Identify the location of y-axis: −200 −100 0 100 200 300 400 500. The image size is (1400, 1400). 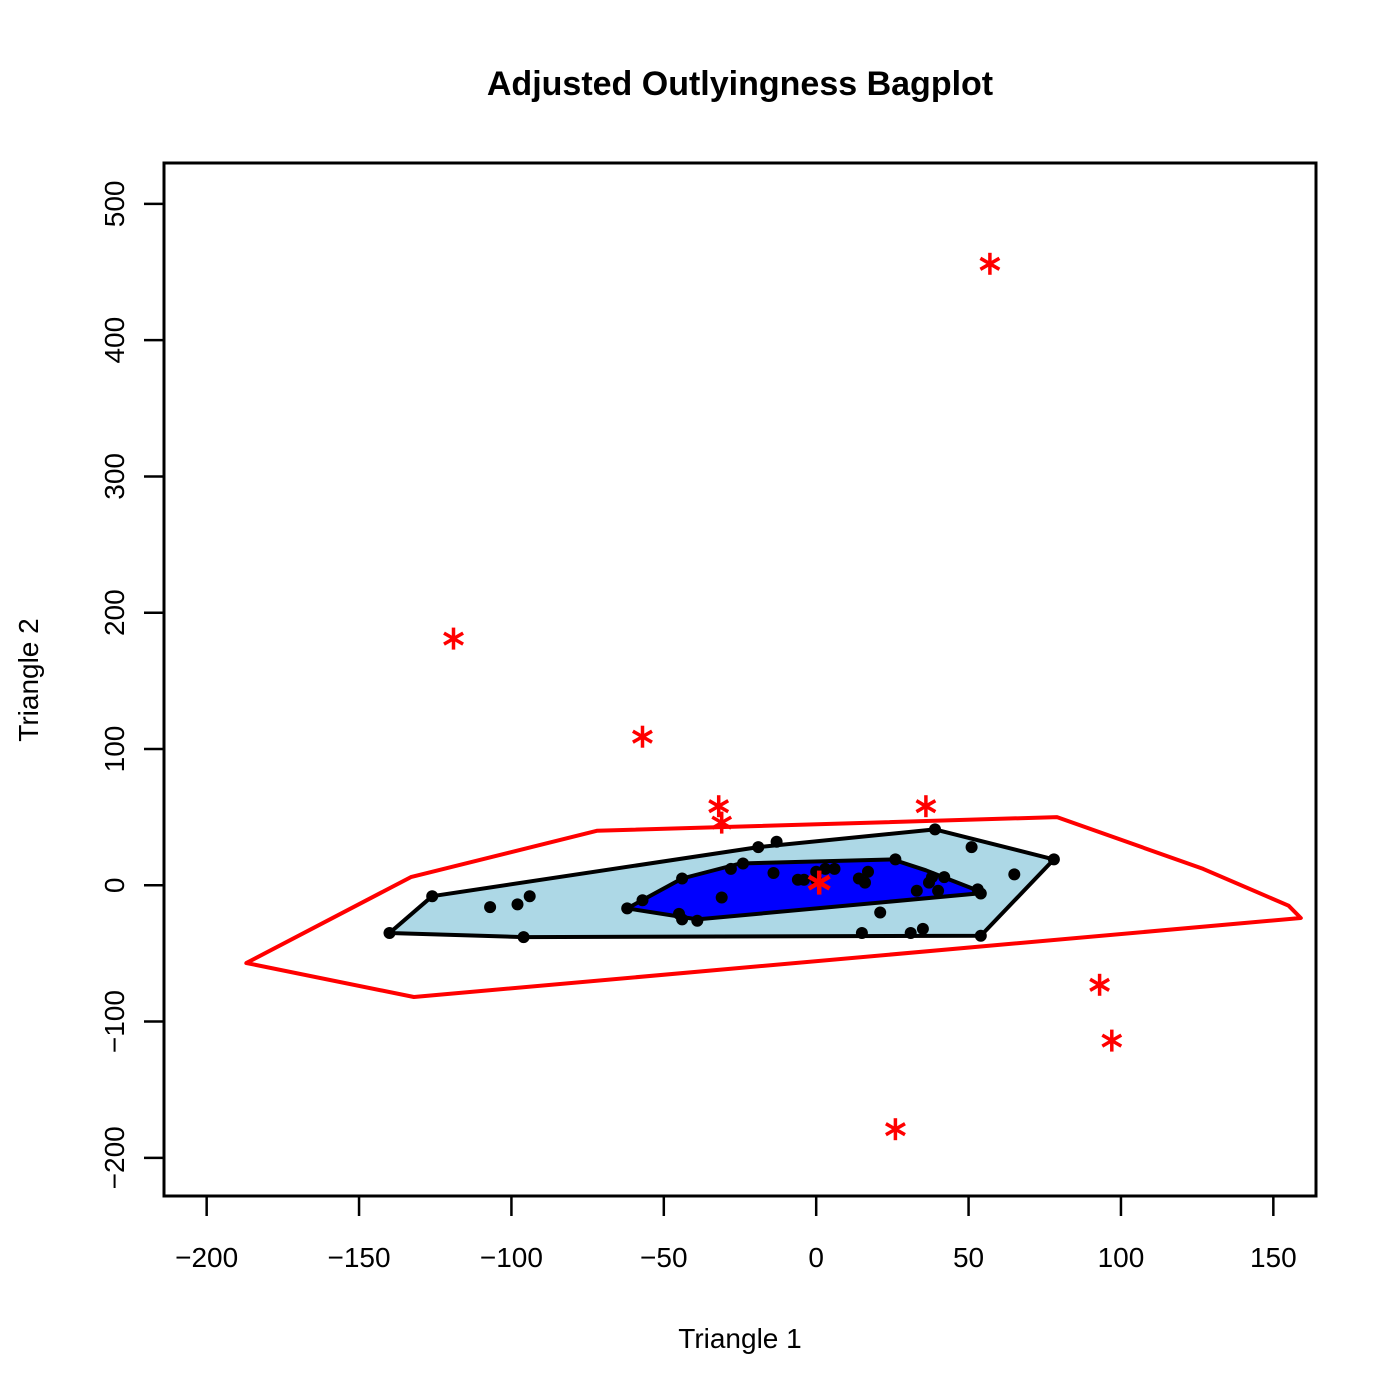
(132, 685).